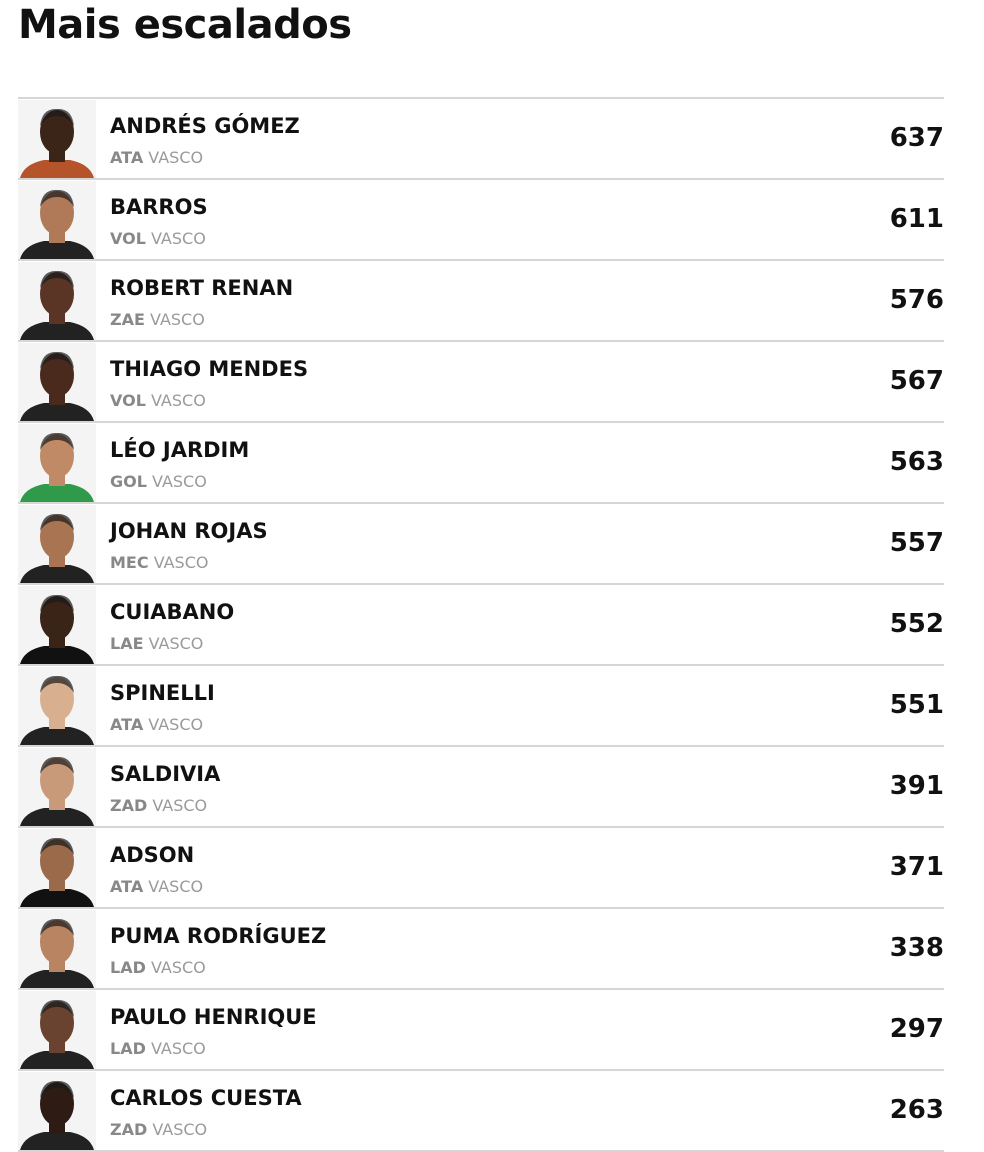 The height and width of the screenshot is (1152, 984). I want to click on player-row: BARROS VOL VASCO 611, so click(481, 220).